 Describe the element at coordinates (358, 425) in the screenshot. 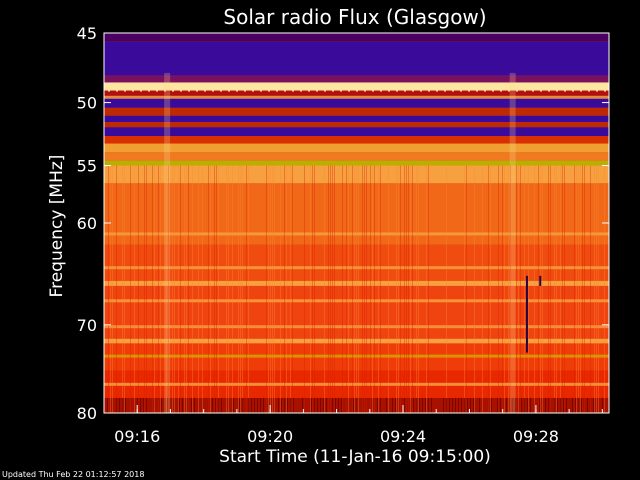

I see `x-axis: 09:16 09:20 09:24 09:28` at that location.